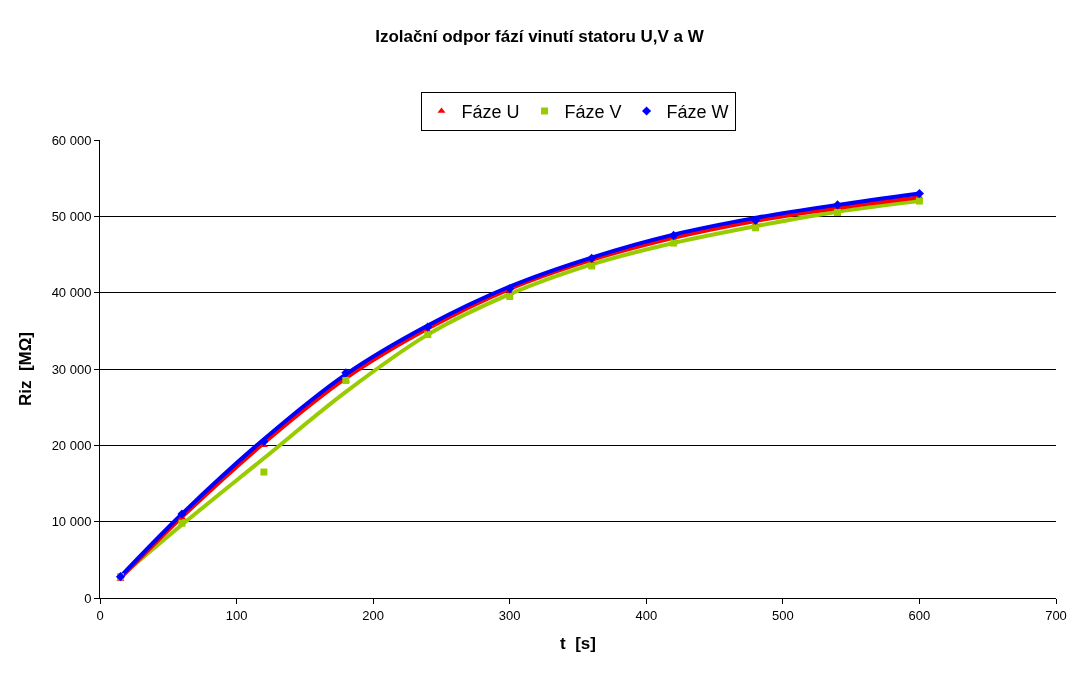 Image resolution: width=1079 pixels, height=673 pixels. Describe the element at coordinates (71, 369) in the screenshot. I see `y-tick-label: 30 000` at that location.